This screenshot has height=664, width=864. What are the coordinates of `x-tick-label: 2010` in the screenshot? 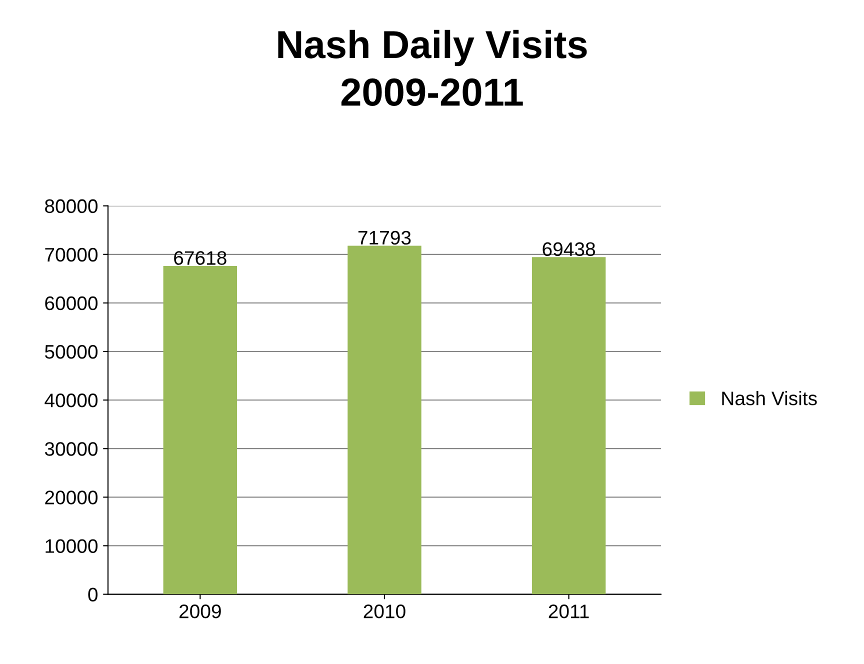 It's located at (385, 611).